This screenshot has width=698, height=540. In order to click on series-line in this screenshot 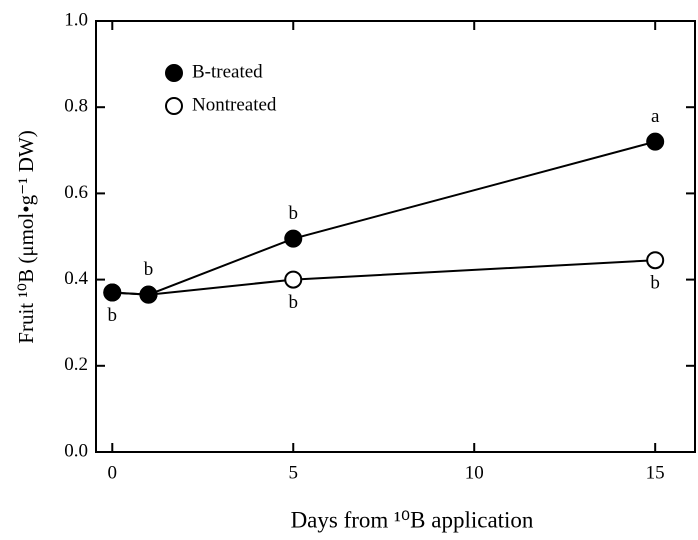, I will do `click(384, 277)`.